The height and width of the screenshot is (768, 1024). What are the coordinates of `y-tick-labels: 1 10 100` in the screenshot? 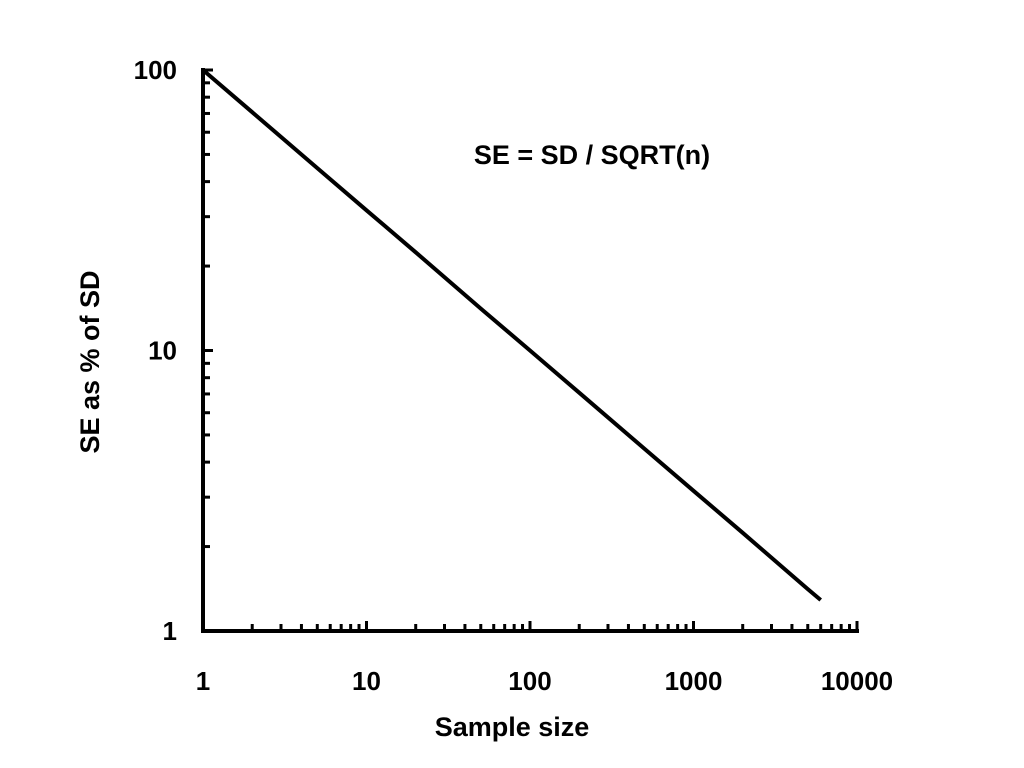 It's located at (155, 350).